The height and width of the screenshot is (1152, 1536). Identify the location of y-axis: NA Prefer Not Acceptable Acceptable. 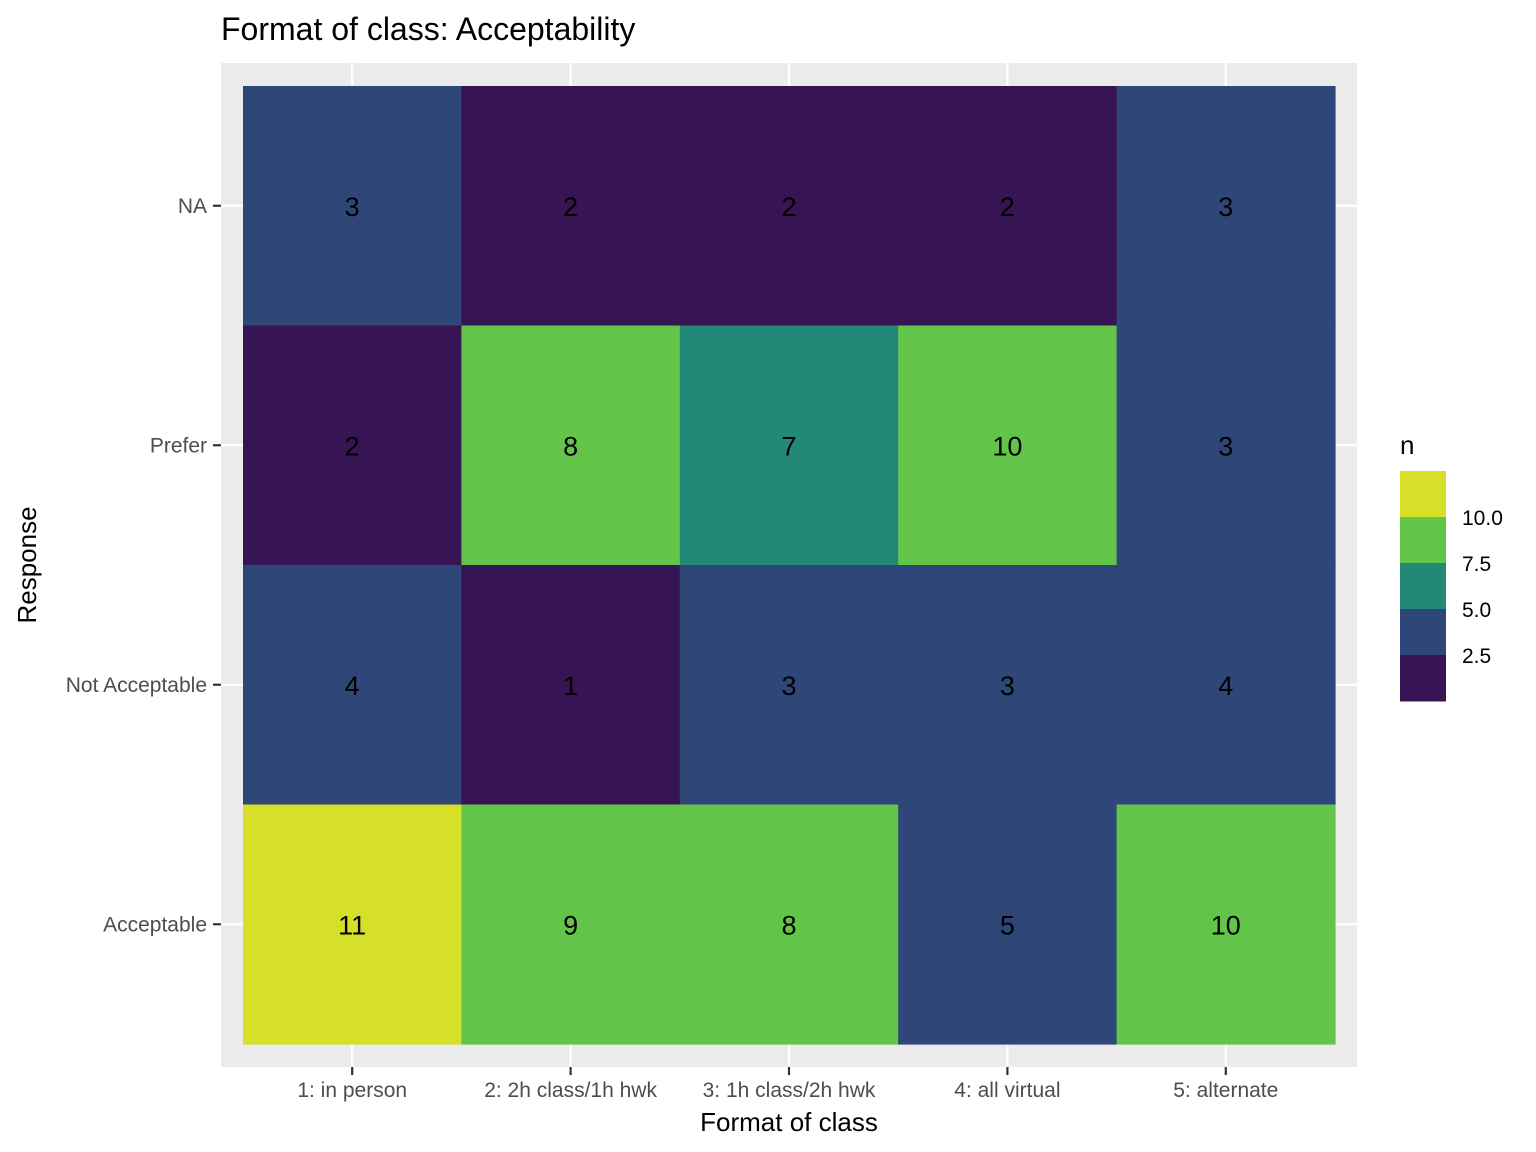
(143, 565).